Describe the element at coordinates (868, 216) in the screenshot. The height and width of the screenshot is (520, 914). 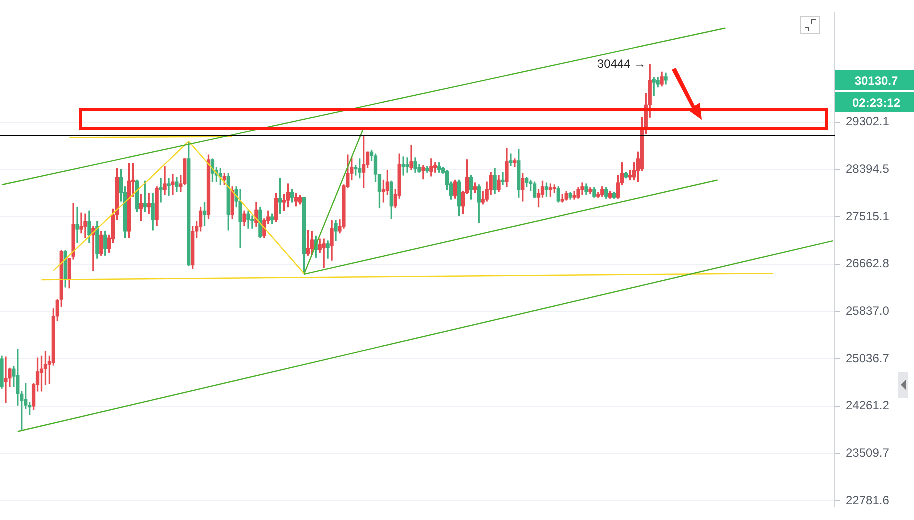
I see `y-tick-label: 27515.1` at that location.